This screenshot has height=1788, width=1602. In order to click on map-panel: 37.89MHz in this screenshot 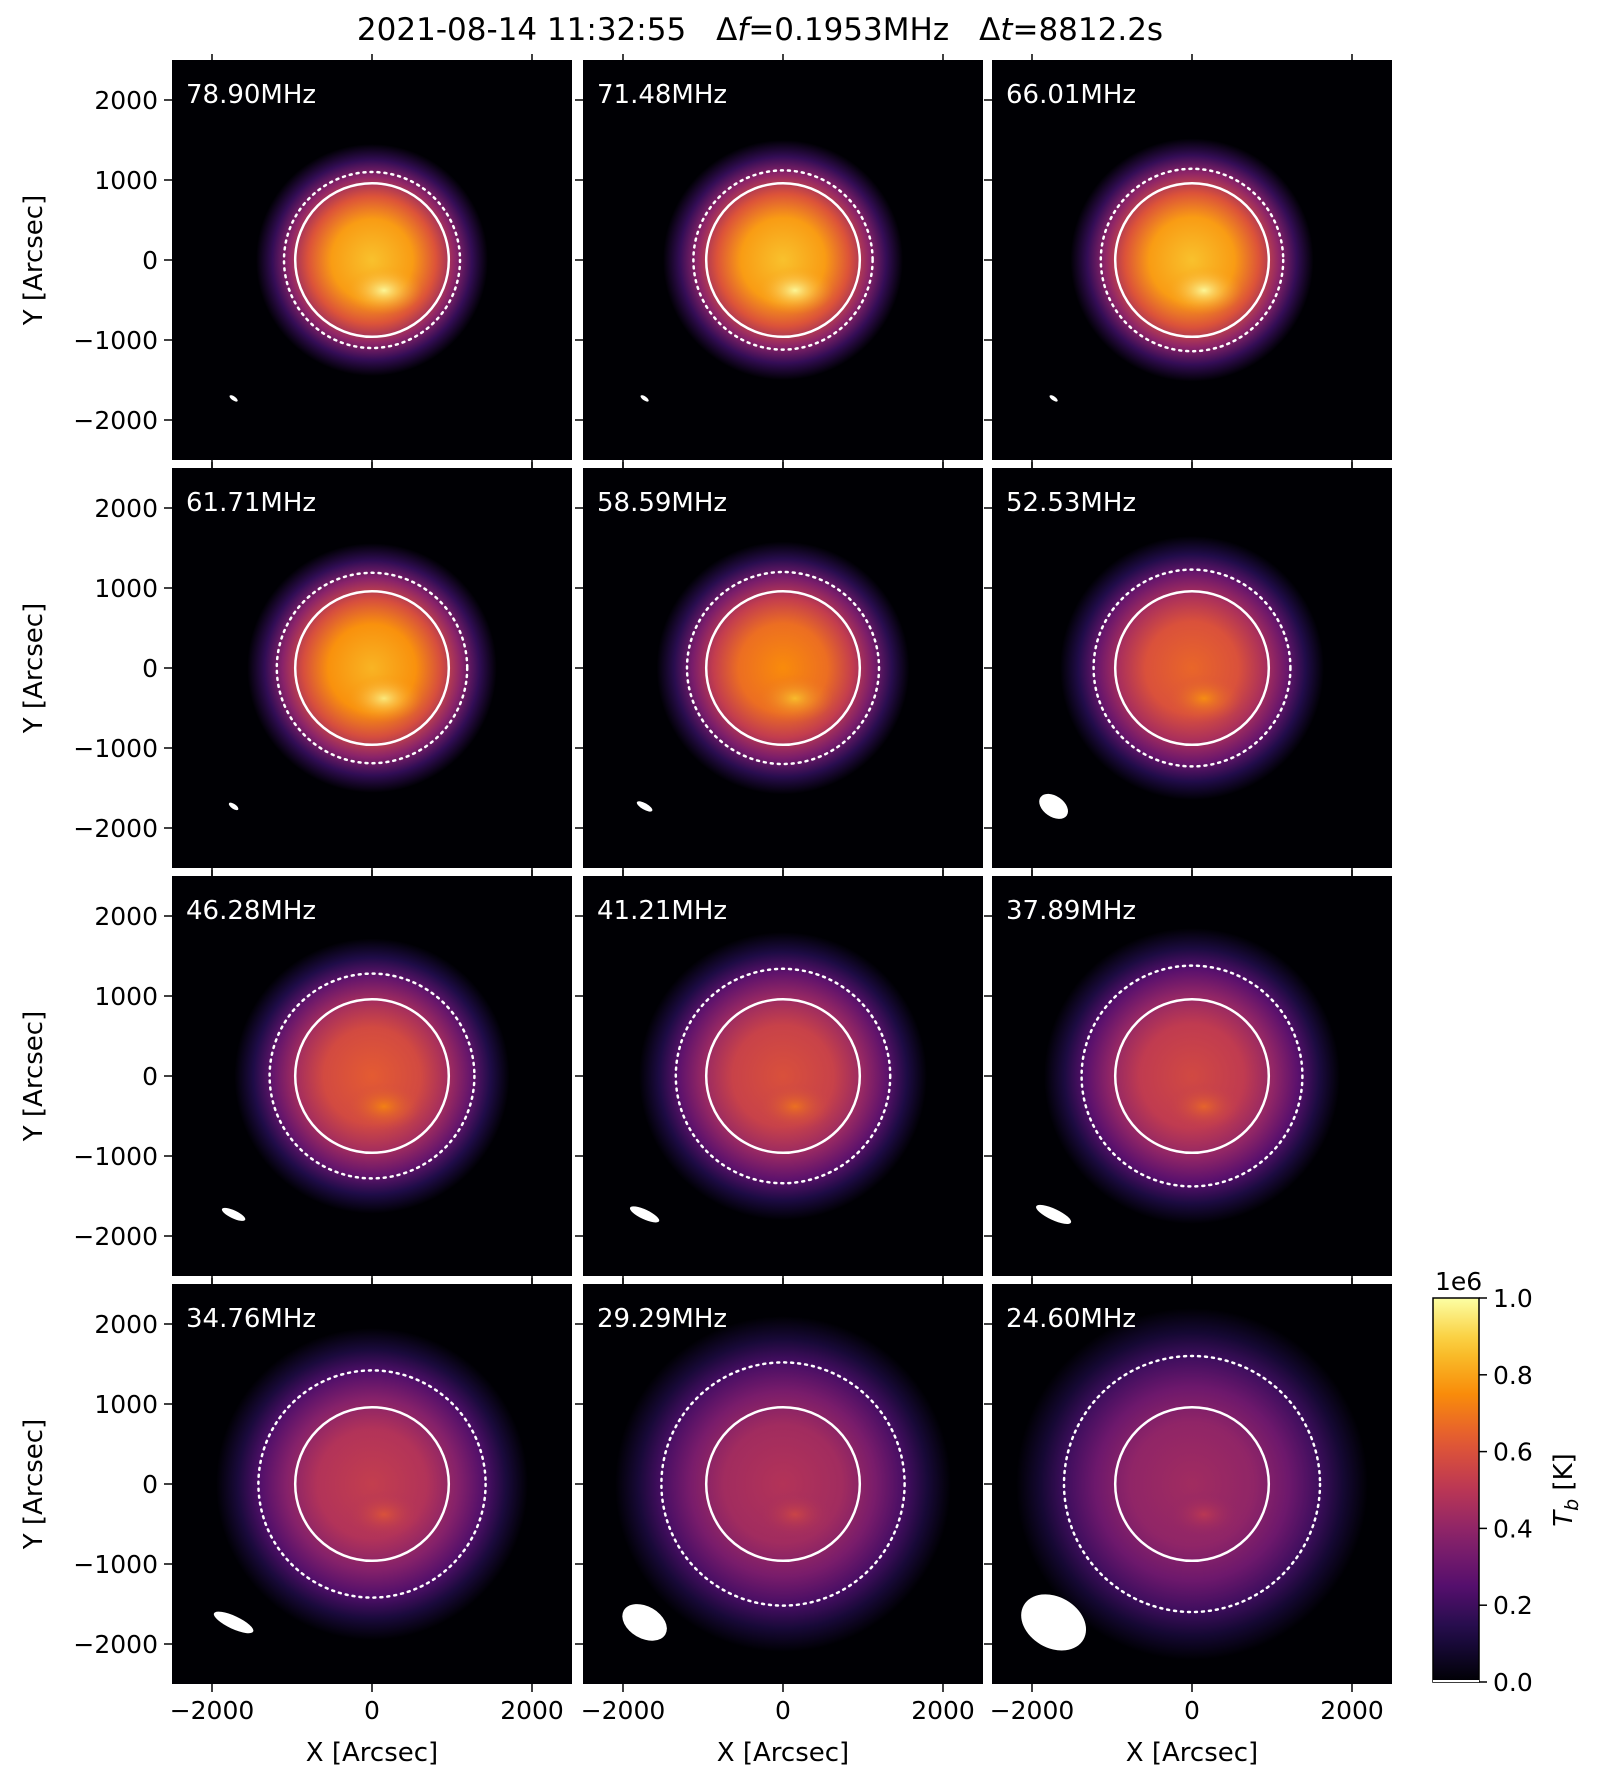, I will do `click(1188, 1077)`.